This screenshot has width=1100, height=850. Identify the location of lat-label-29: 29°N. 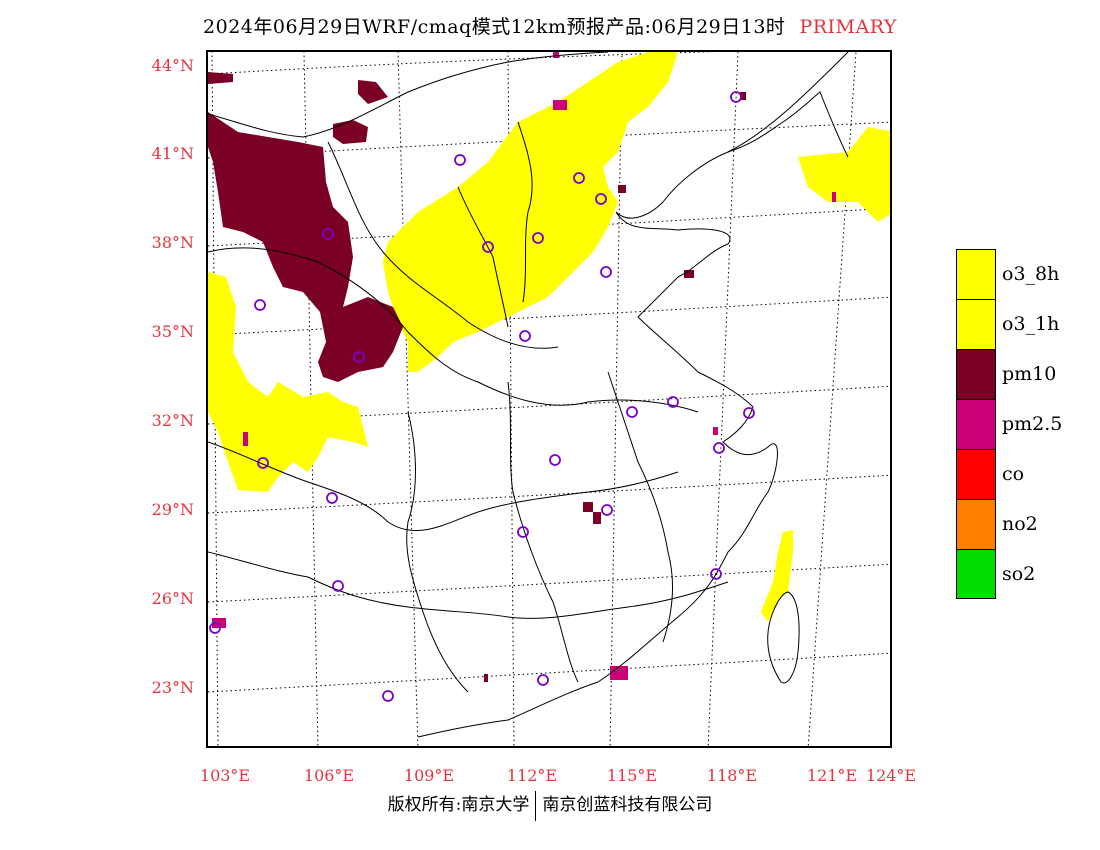
(172, 509).